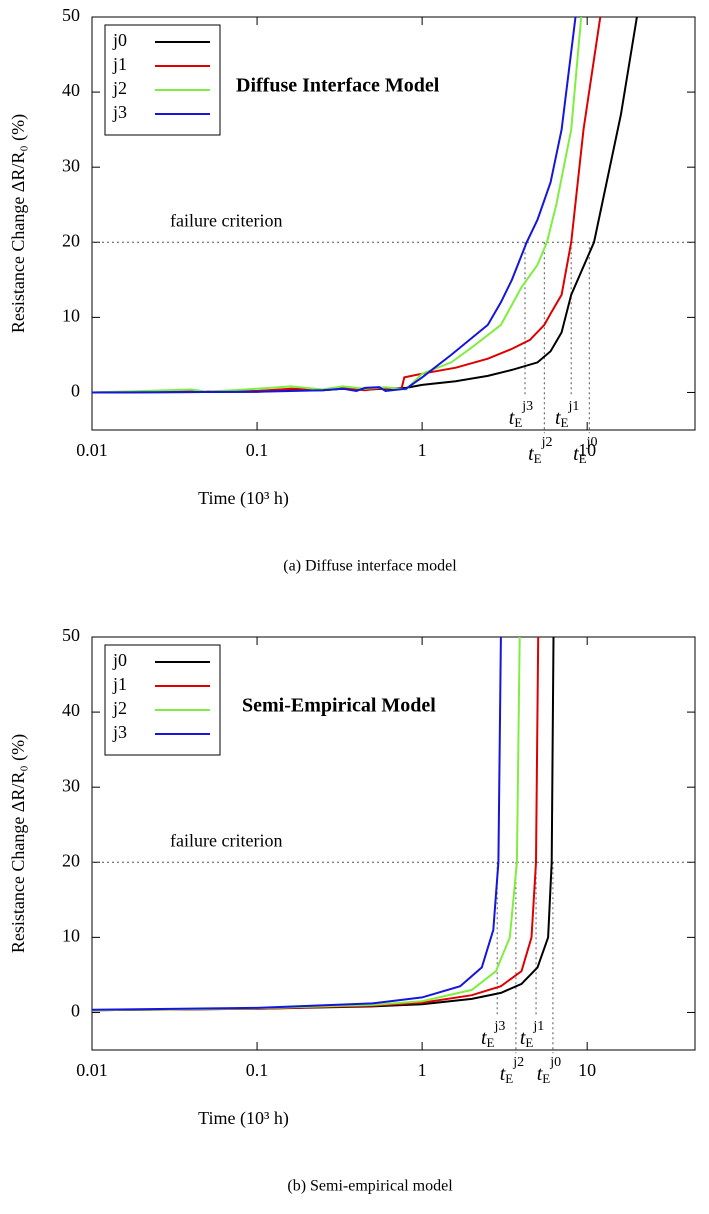 This screenshot has height=1214, width=709. I want to click on chart-title: Semi-Empirical Model, so click(339, 706).